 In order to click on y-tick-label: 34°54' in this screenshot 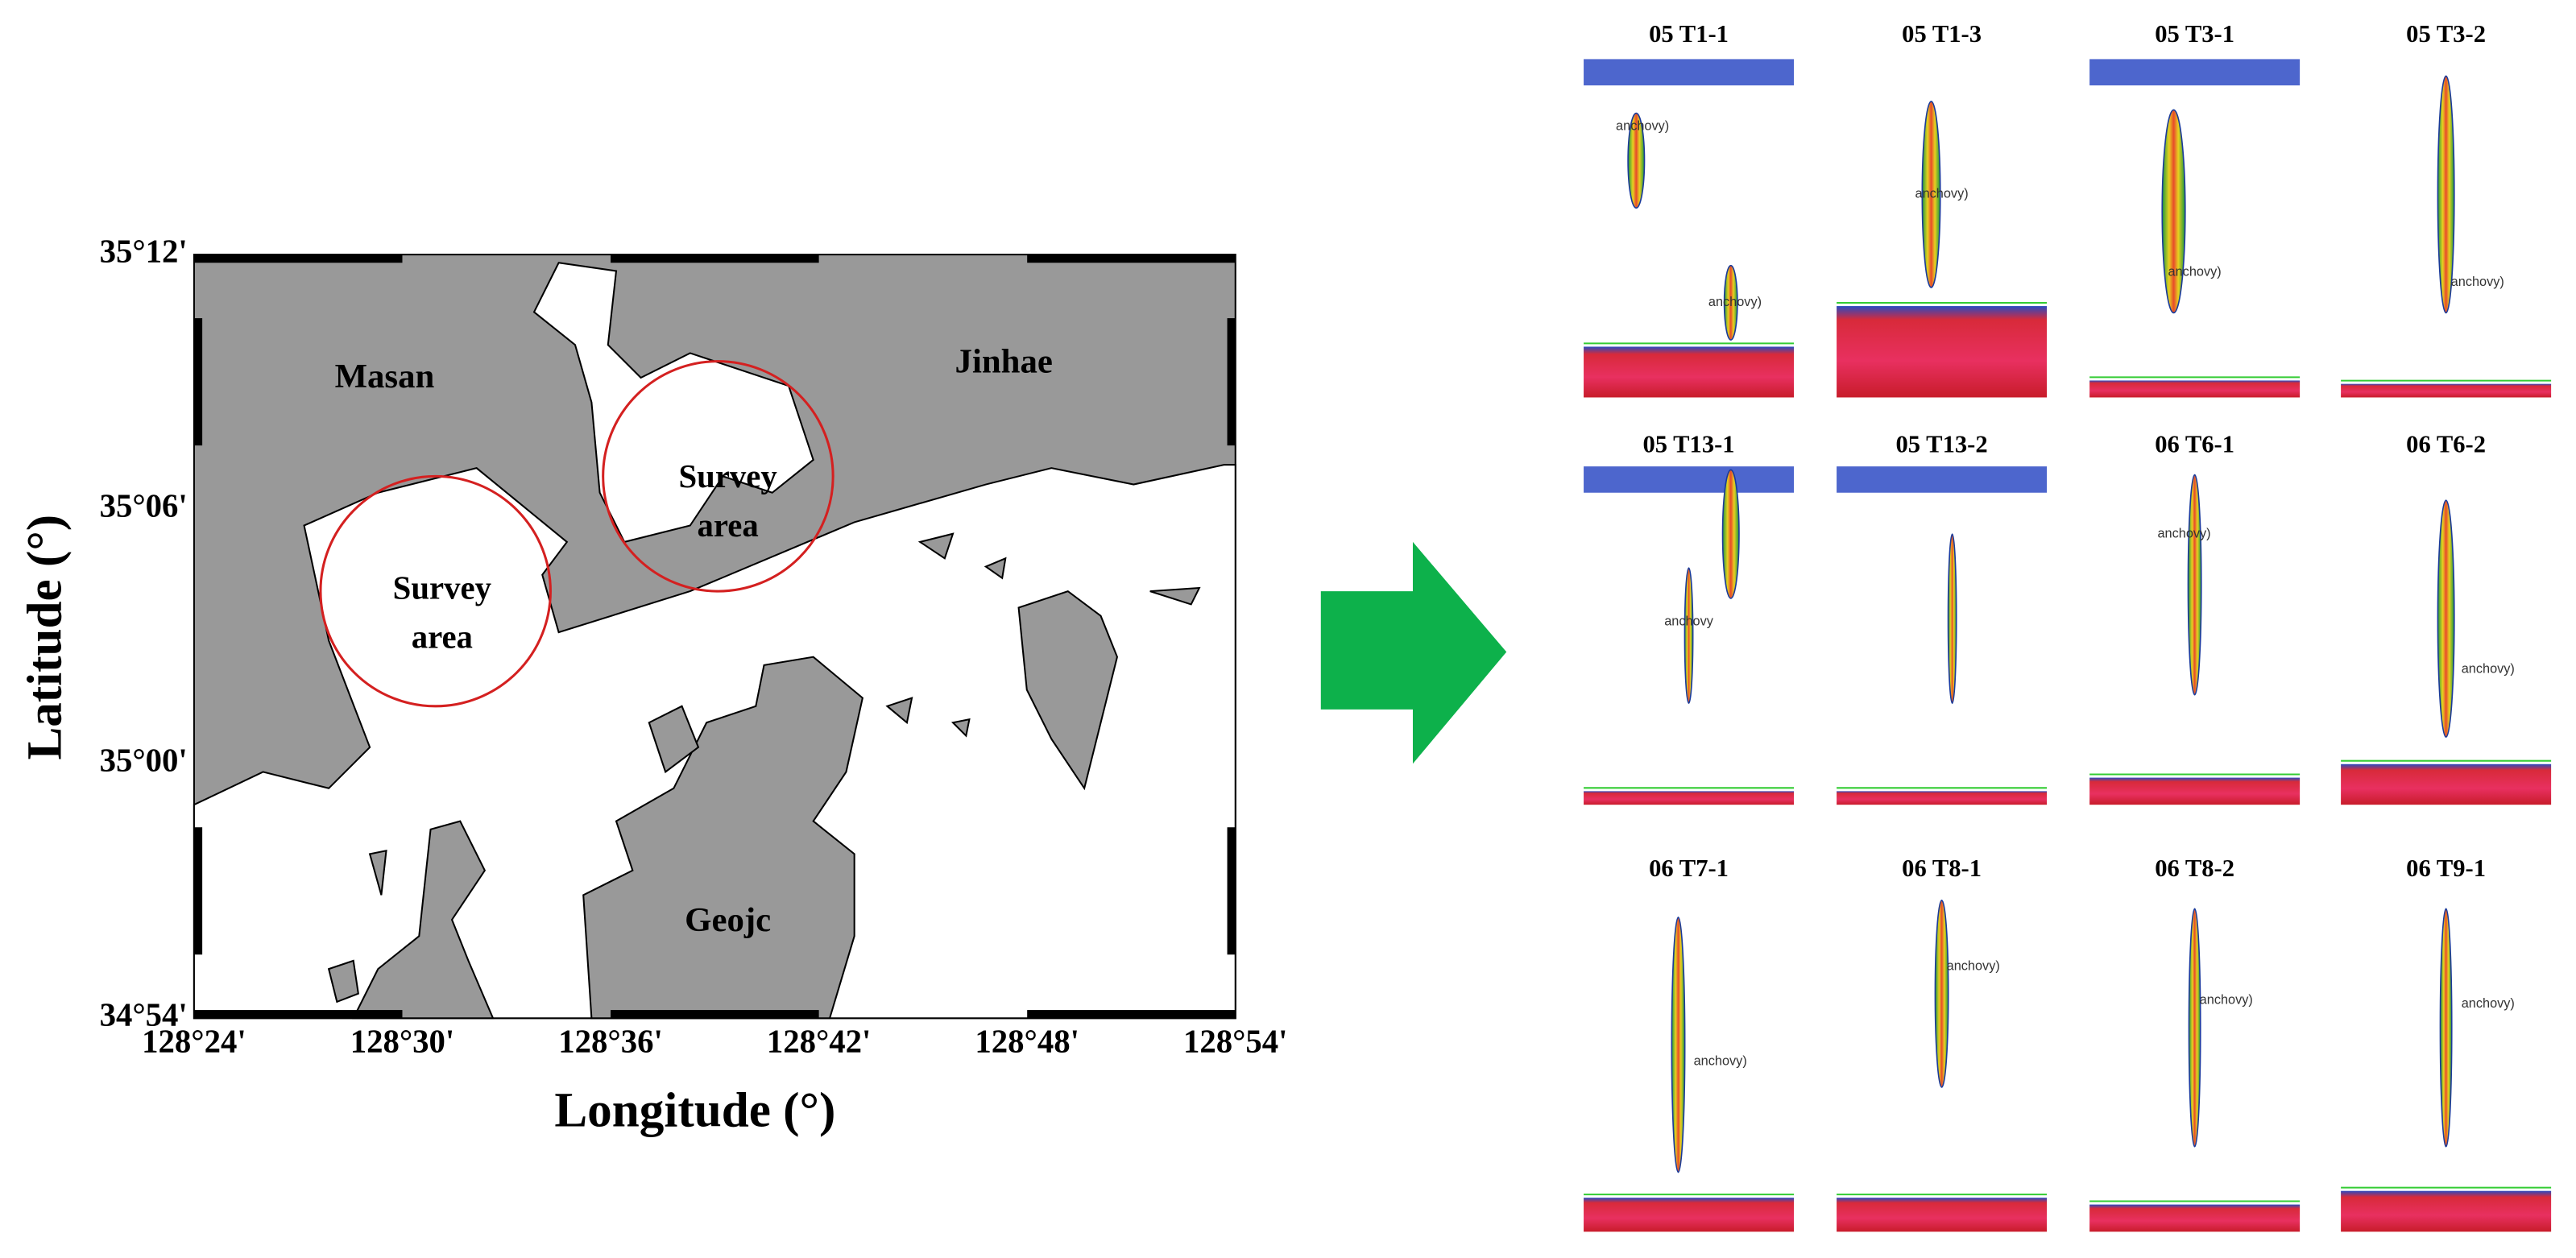, I will do `click(144, 1015)`.